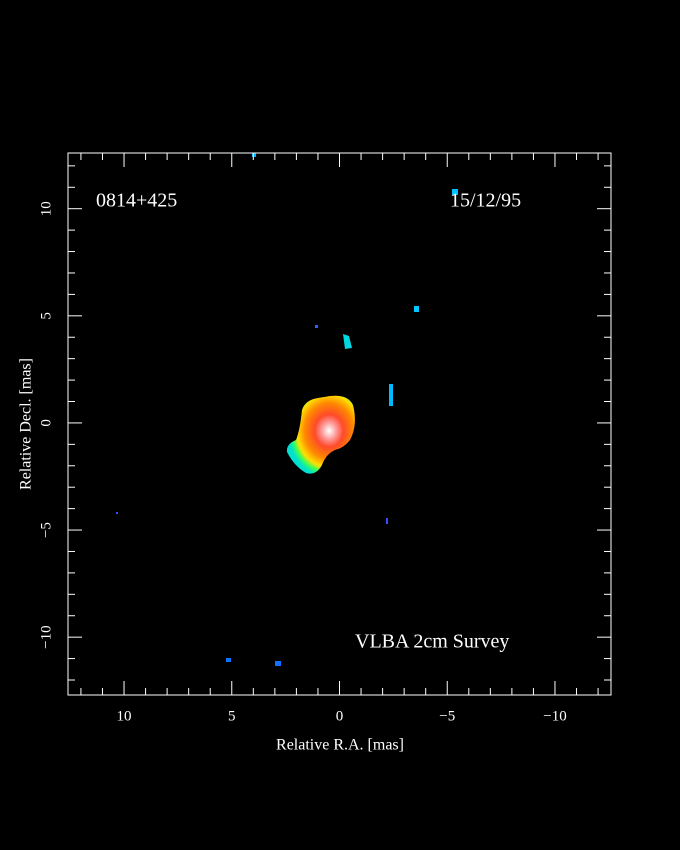  I want to click on x-tick-label: −10, so click(554, 716).